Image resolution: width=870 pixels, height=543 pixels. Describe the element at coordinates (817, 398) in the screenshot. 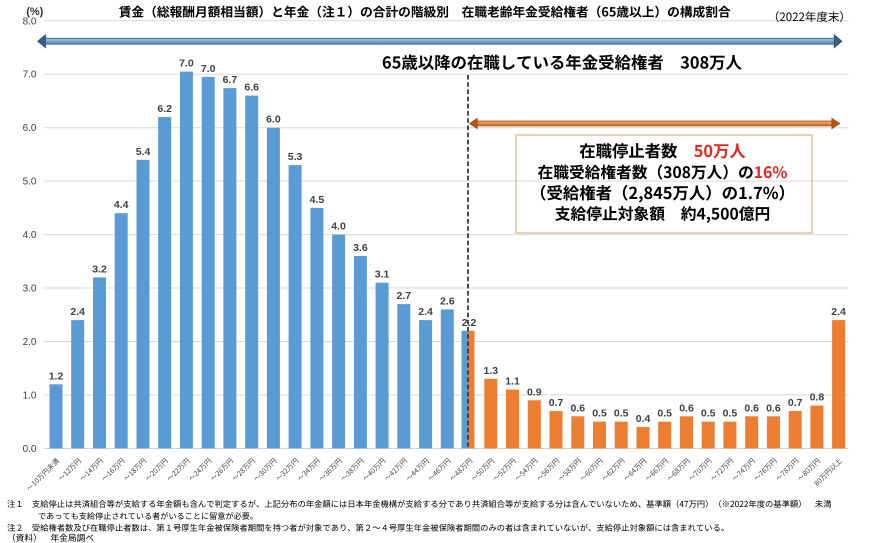

I see `svg-text: 0.8` at that location.